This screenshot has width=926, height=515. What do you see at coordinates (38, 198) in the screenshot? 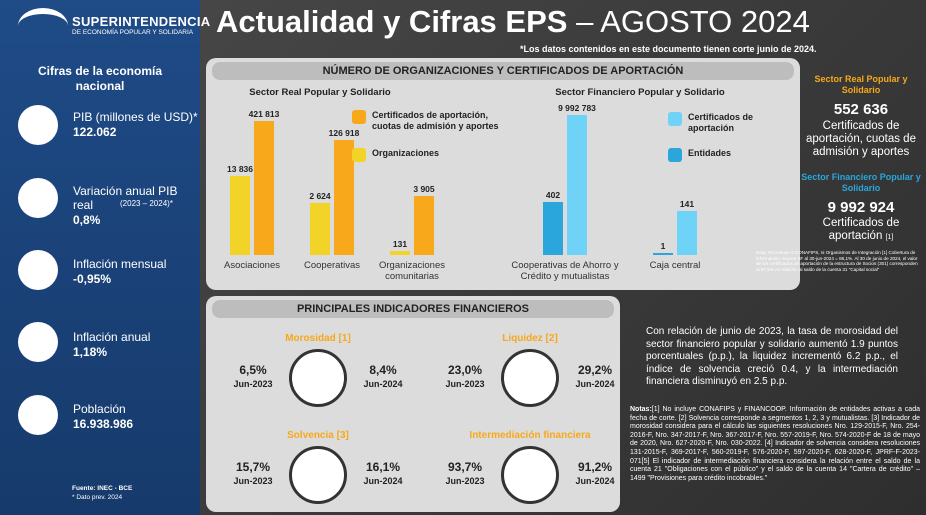
I see `growth-icon` at bounding box center [38, 198].